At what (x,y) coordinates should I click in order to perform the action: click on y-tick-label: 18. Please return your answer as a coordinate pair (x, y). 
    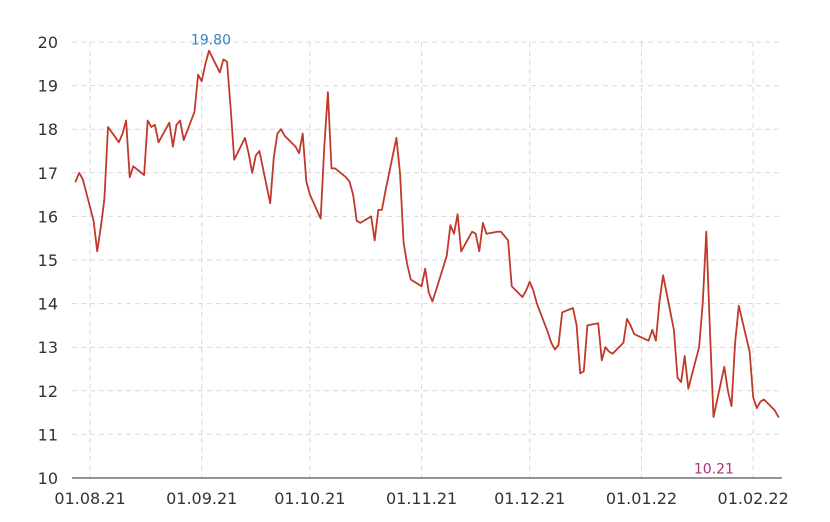
    Looking at the image, I should click on (48, 129).